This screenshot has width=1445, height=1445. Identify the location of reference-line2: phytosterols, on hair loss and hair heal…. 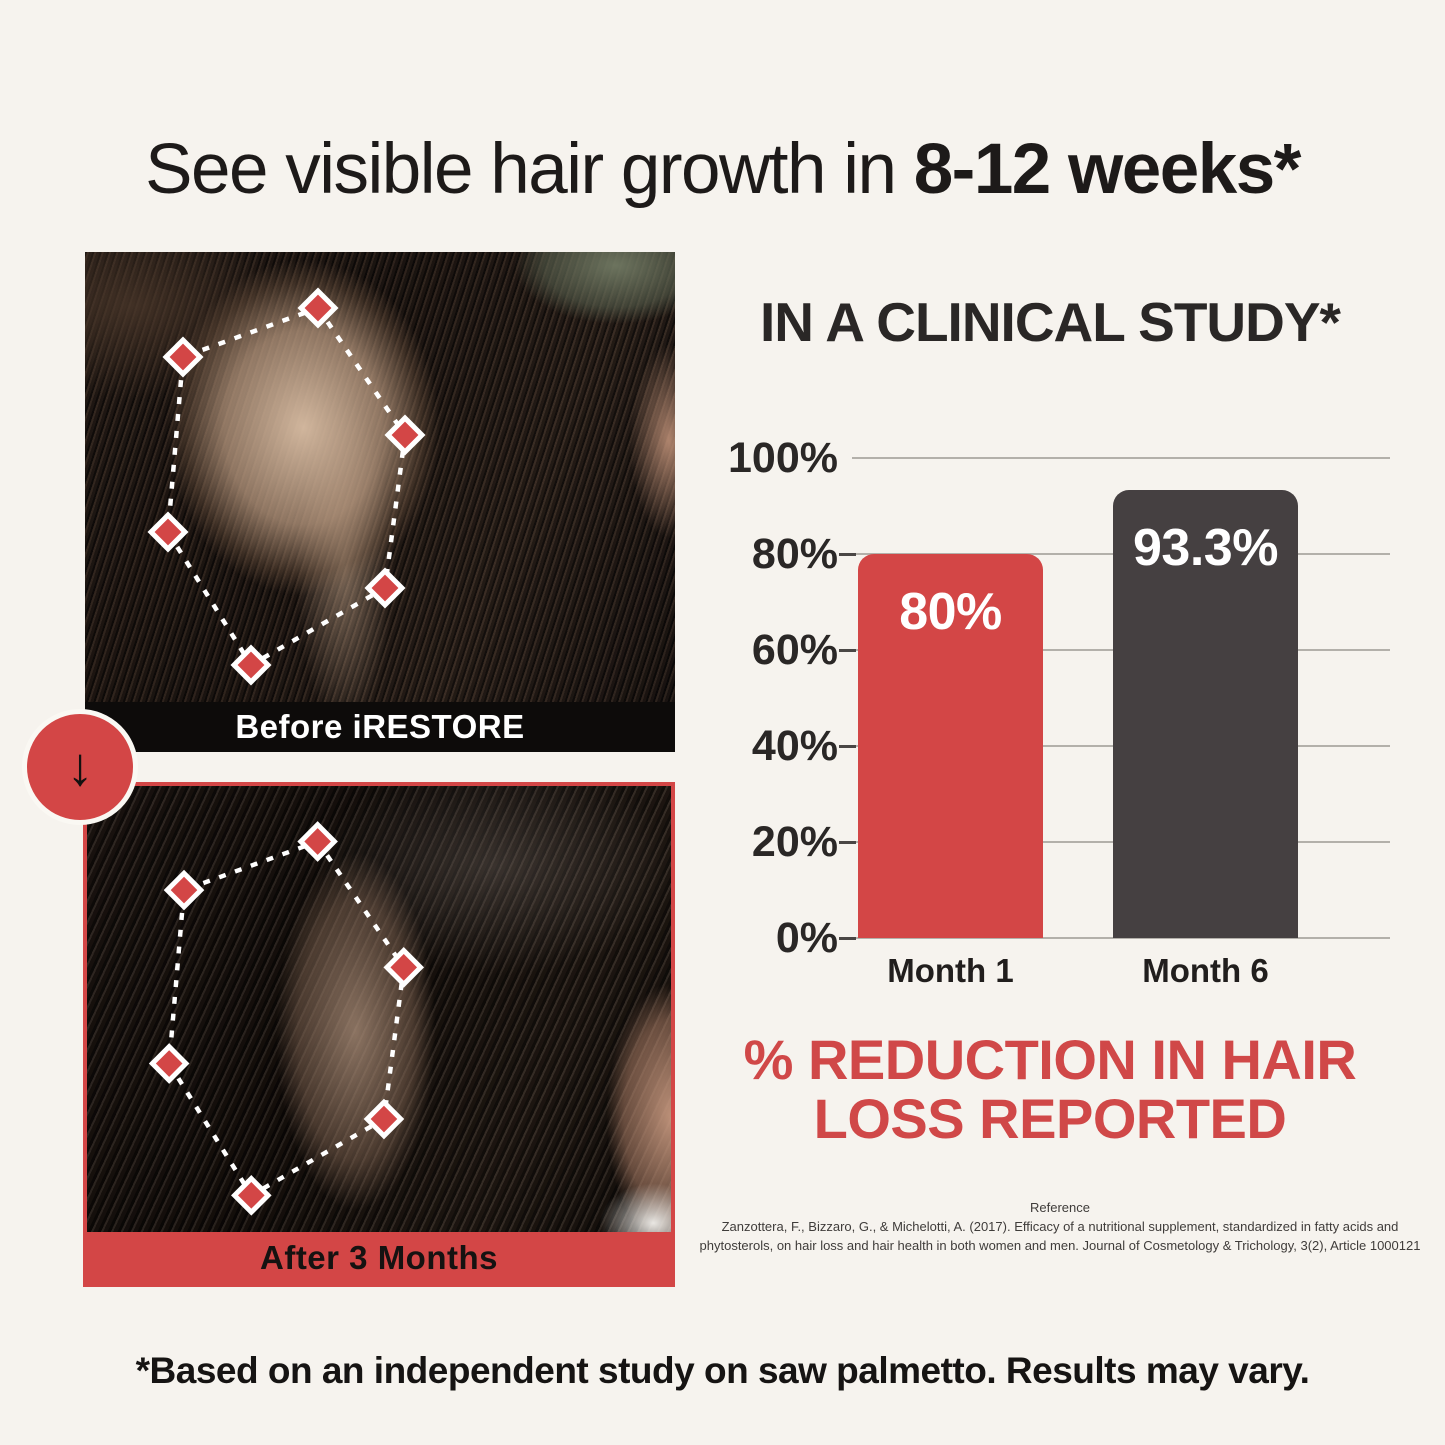
(1060, 1245).